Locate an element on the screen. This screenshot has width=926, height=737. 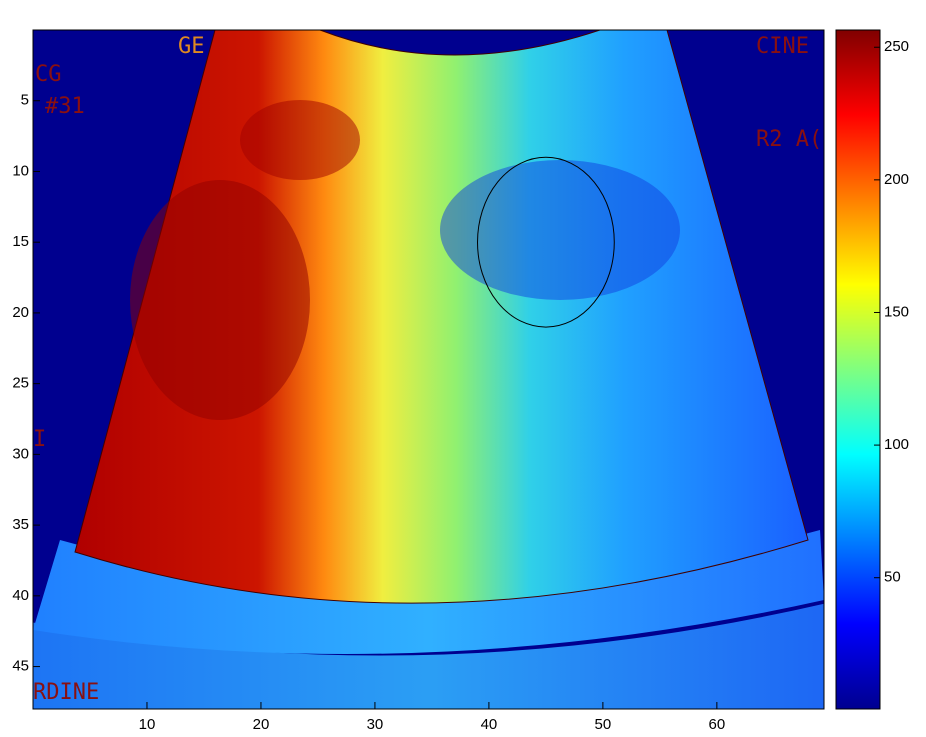
colorbar-tick-label: 50 is located at coordinates (892, 577).